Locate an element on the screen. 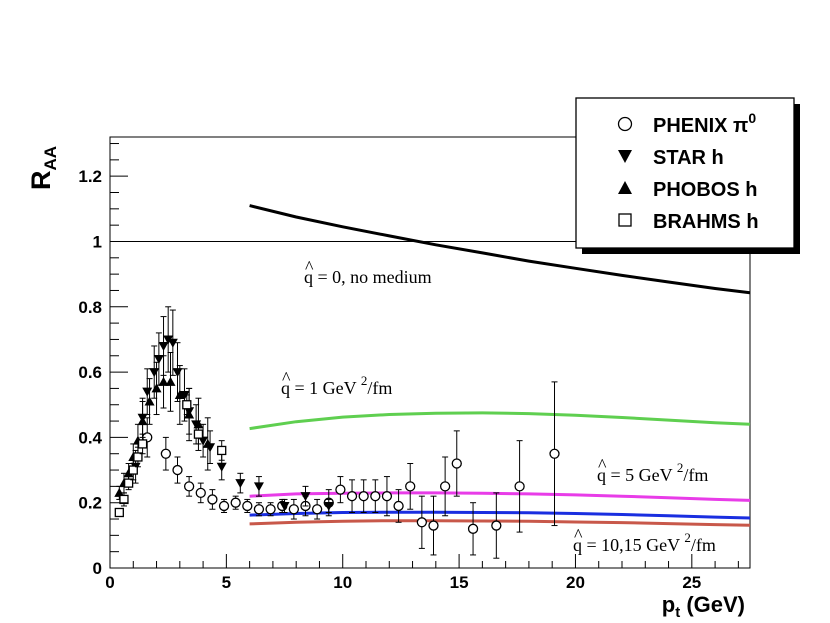  x-axis-title: pt (GeV) is located at coordinates (703, 606).